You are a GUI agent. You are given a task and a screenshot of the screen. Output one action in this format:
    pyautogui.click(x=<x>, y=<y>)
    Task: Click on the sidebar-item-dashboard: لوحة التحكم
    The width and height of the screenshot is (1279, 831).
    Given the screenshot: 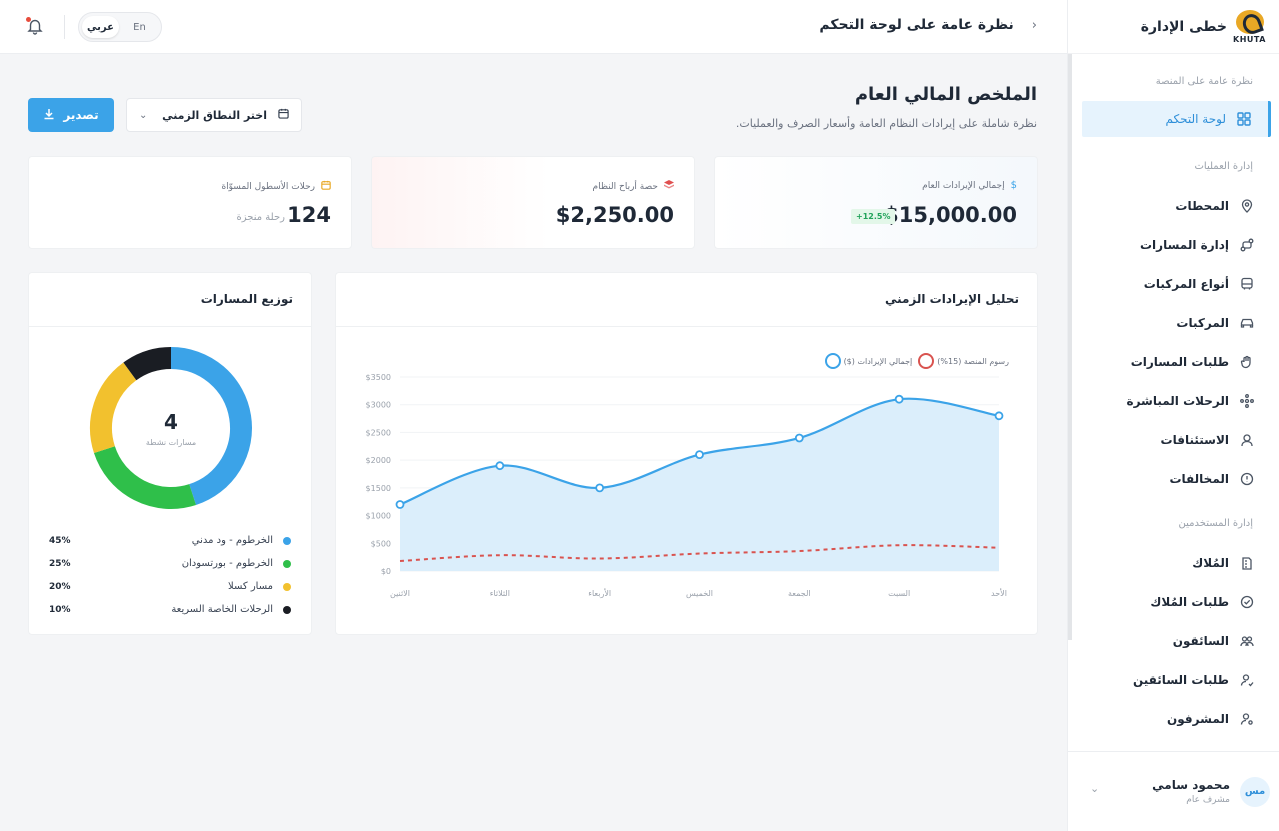 What is the action you would take?
    pyautogui.click(x=1176, y=119)
    